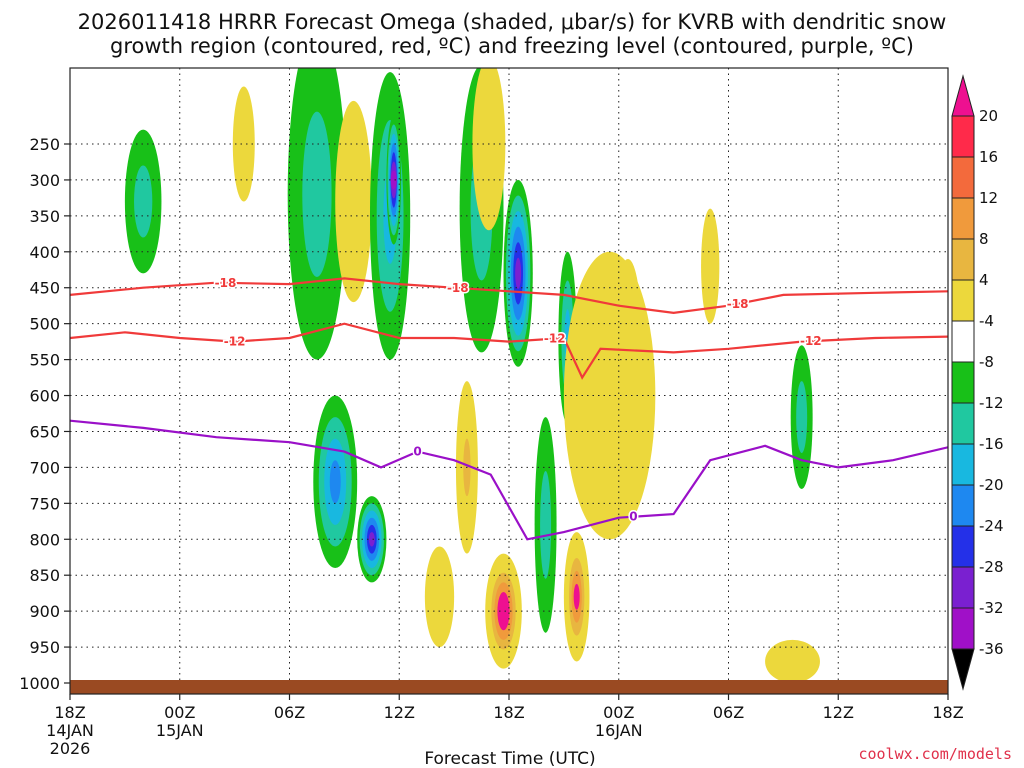  Describe the element at coordinates (399, 712) in the screenshot. I see `x-tick-label: 12Z` at that location.